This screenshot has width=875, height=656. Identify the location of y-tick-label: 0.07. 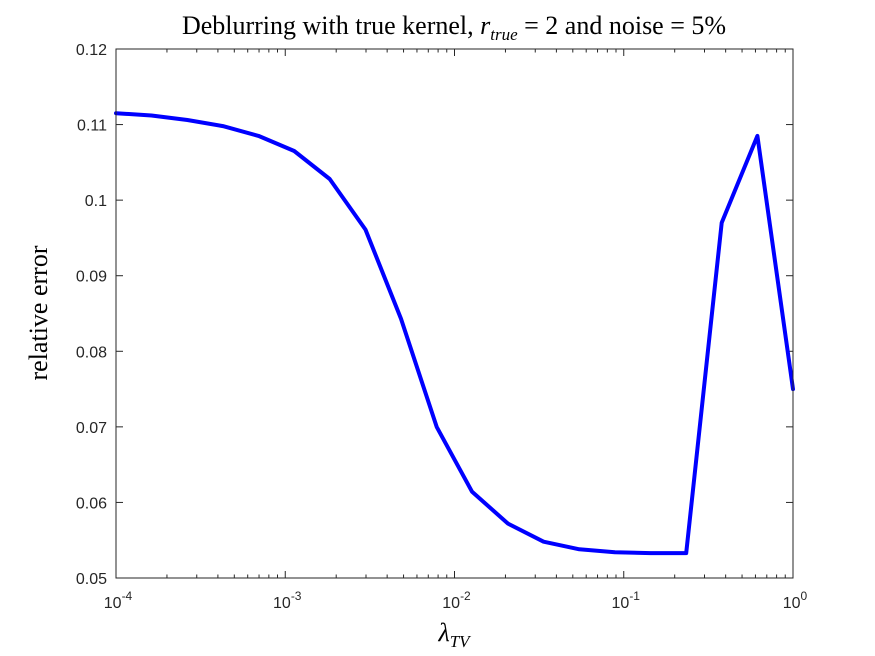
(91, 428).